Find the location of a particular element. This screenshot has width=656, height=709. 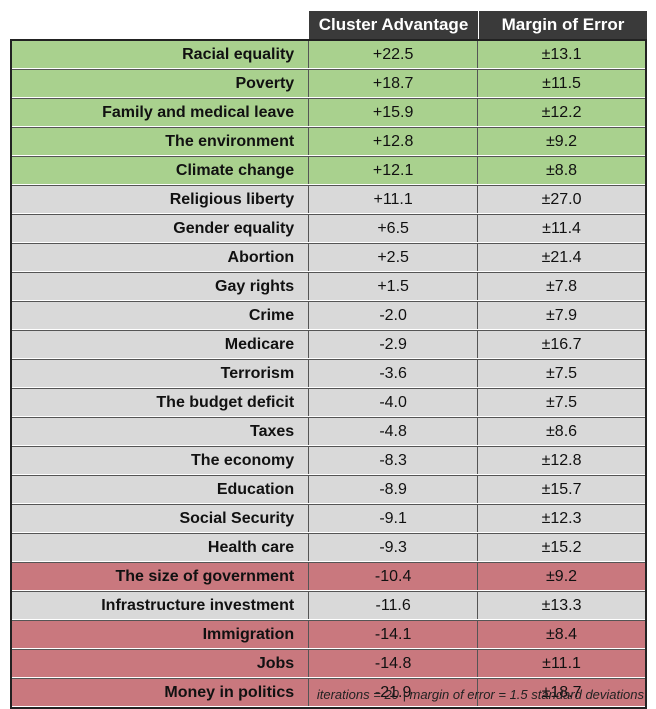

cluster-advantage-value: -8.3 is located at coordinates (394, 460).